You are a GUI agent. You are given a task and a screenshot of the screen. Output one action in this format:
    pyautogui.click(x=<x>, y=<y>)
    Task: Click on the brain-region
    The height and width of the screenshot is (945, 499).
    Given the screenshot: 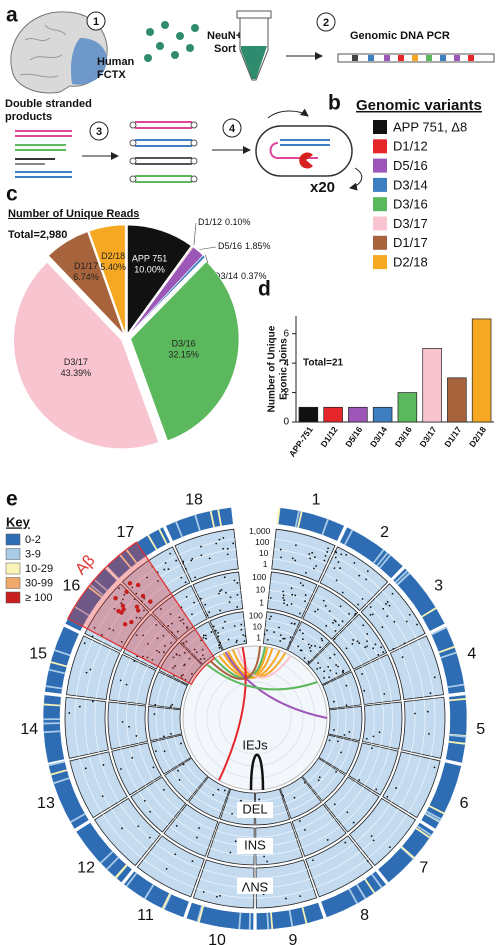 What is the action you would take?
    pyautogui.click(x=88, y=61)
    